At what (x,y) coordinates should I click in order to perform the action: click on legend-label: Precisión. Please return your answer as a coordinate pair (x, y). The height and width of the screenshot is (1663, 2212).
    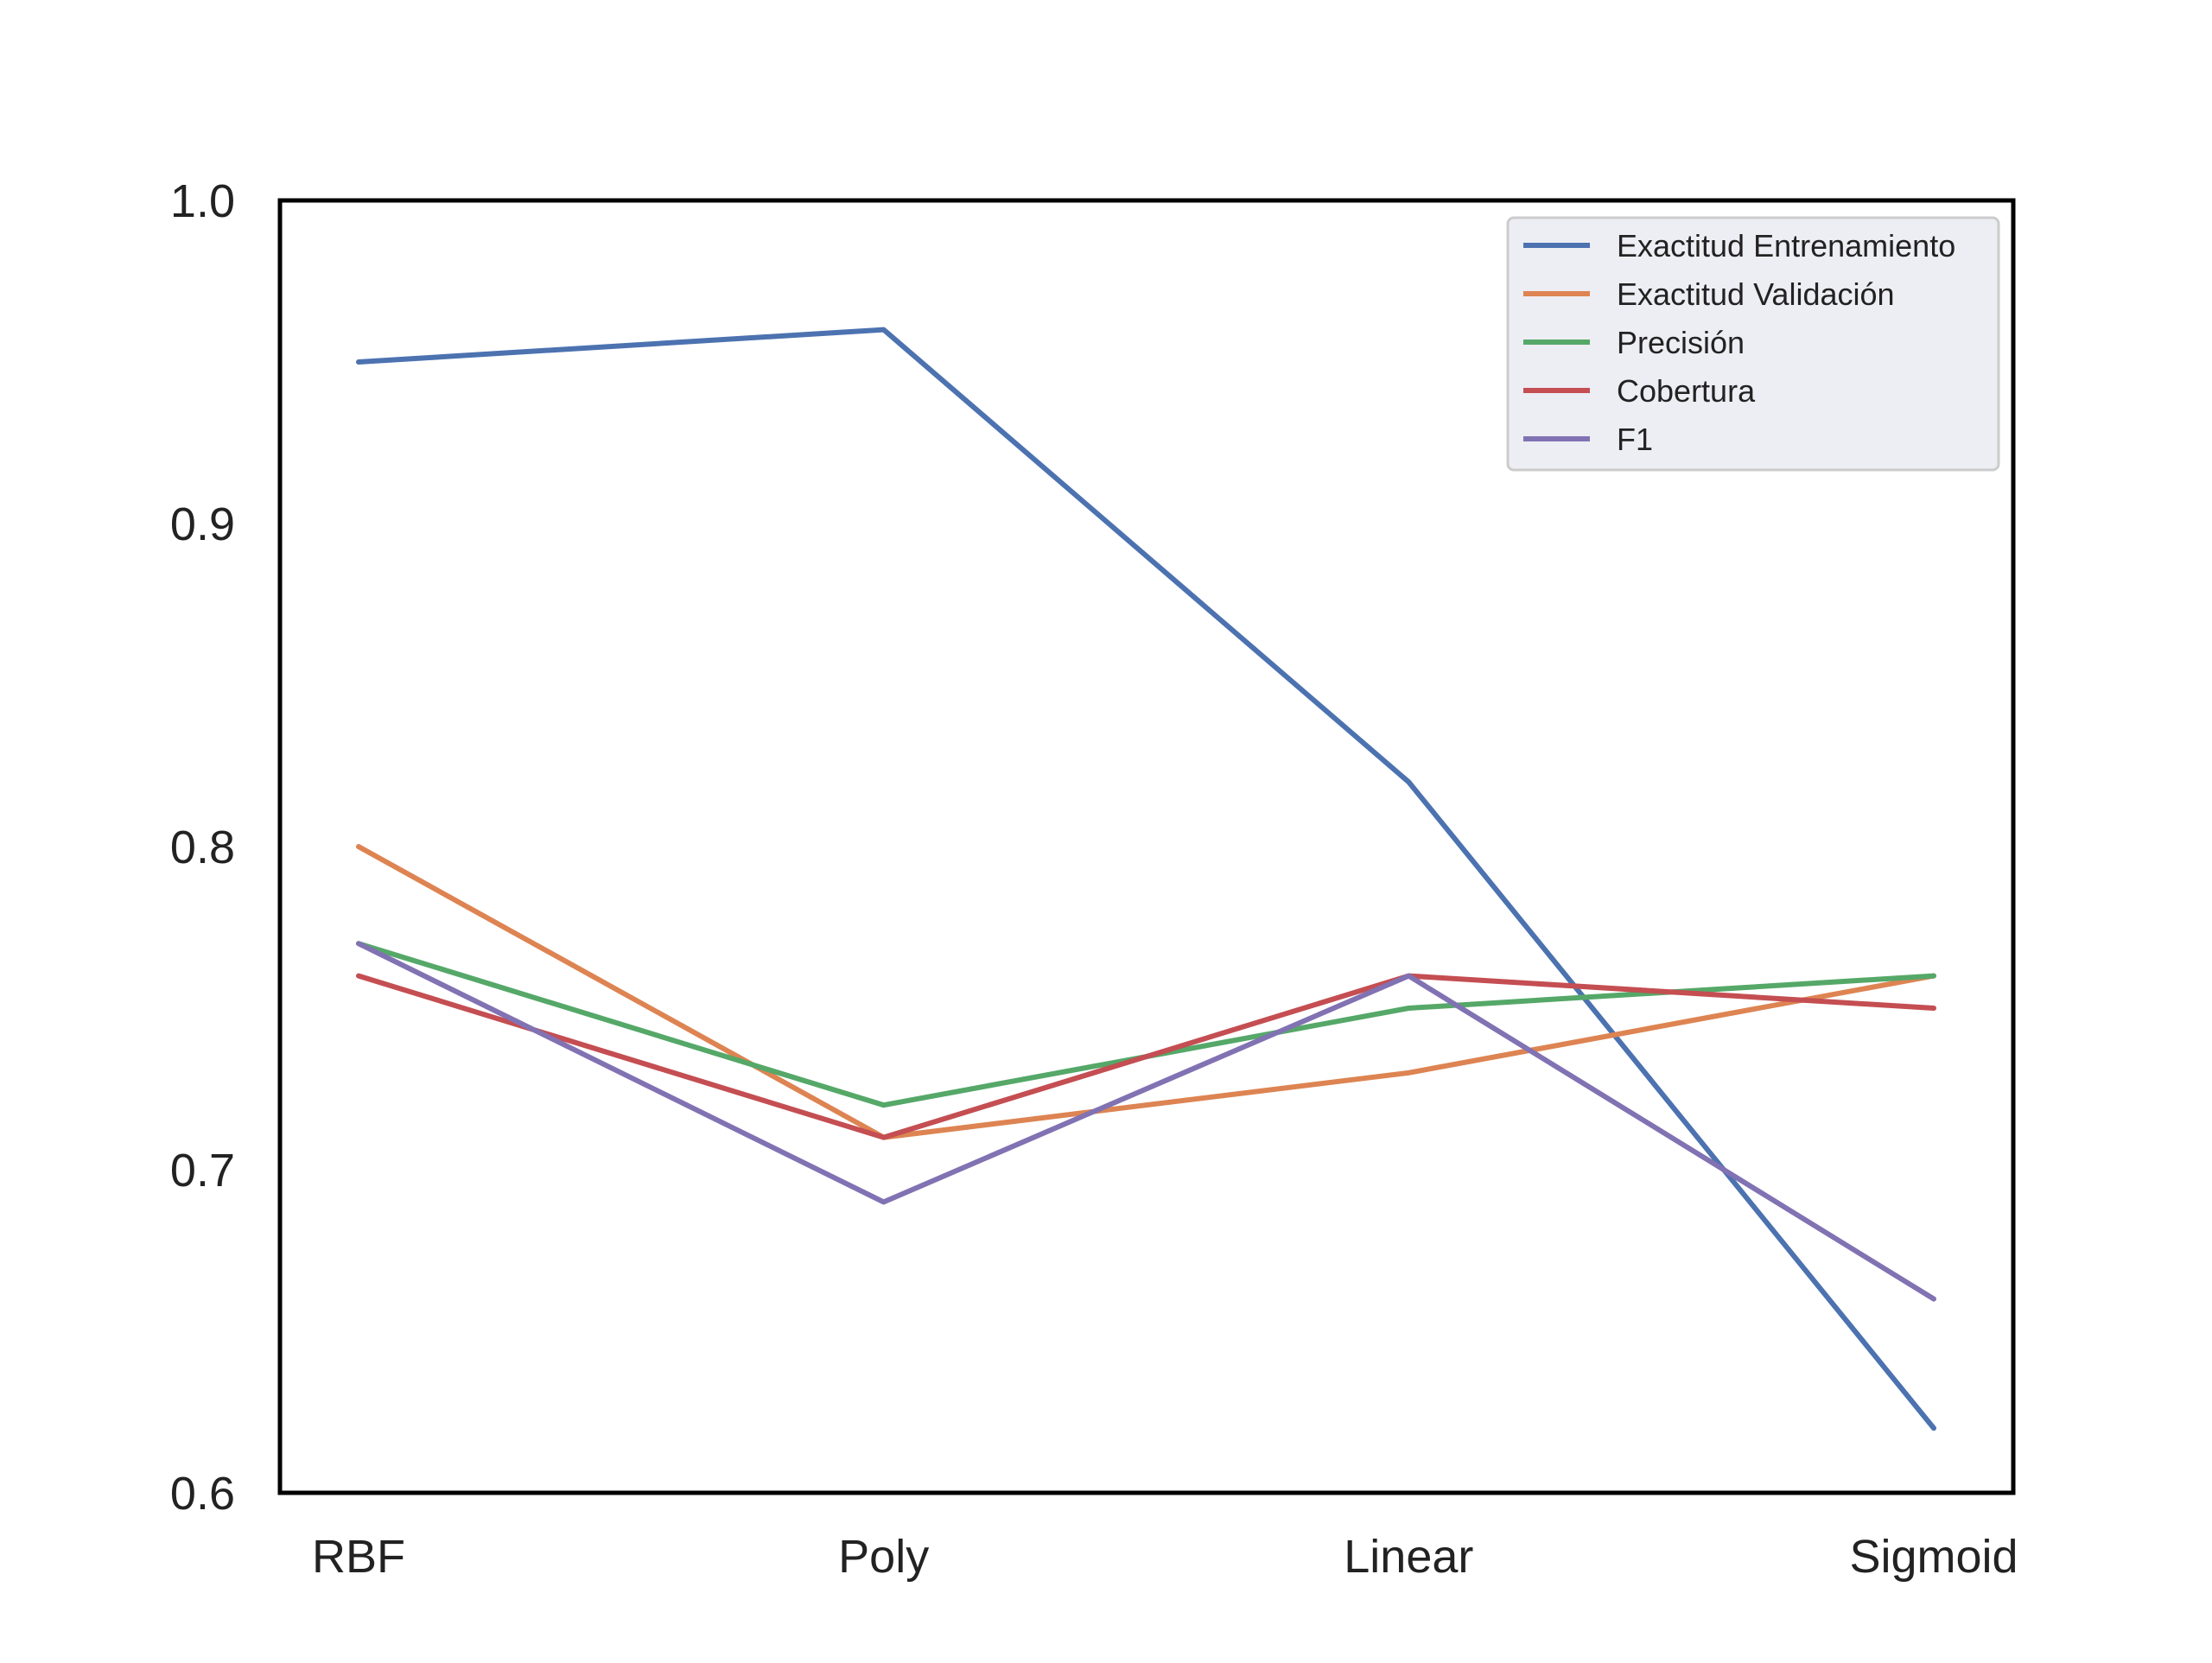
    Looking at the image, I should click on (1681, 343).